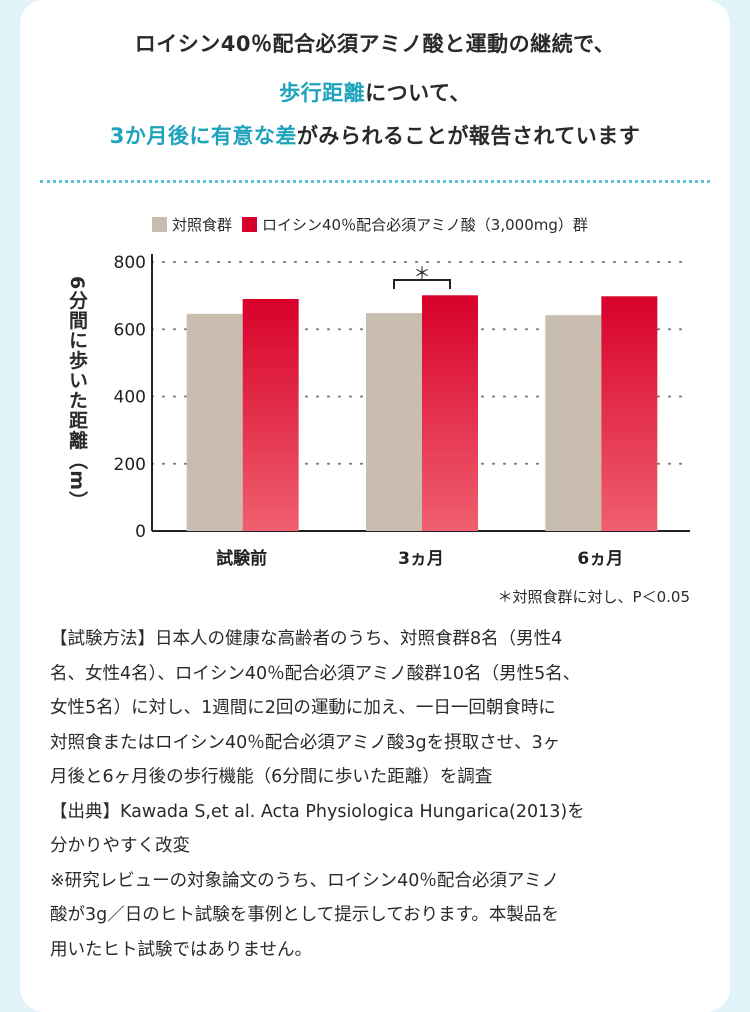 This screenshot has height=1012, width=750. What do you see at coordinates (425, 225) in the screenshot?
I see `legend-label-treatment: ロイシン40％配合必須アミノ酸（3,000mg）群` at bounding box center [425, 225].